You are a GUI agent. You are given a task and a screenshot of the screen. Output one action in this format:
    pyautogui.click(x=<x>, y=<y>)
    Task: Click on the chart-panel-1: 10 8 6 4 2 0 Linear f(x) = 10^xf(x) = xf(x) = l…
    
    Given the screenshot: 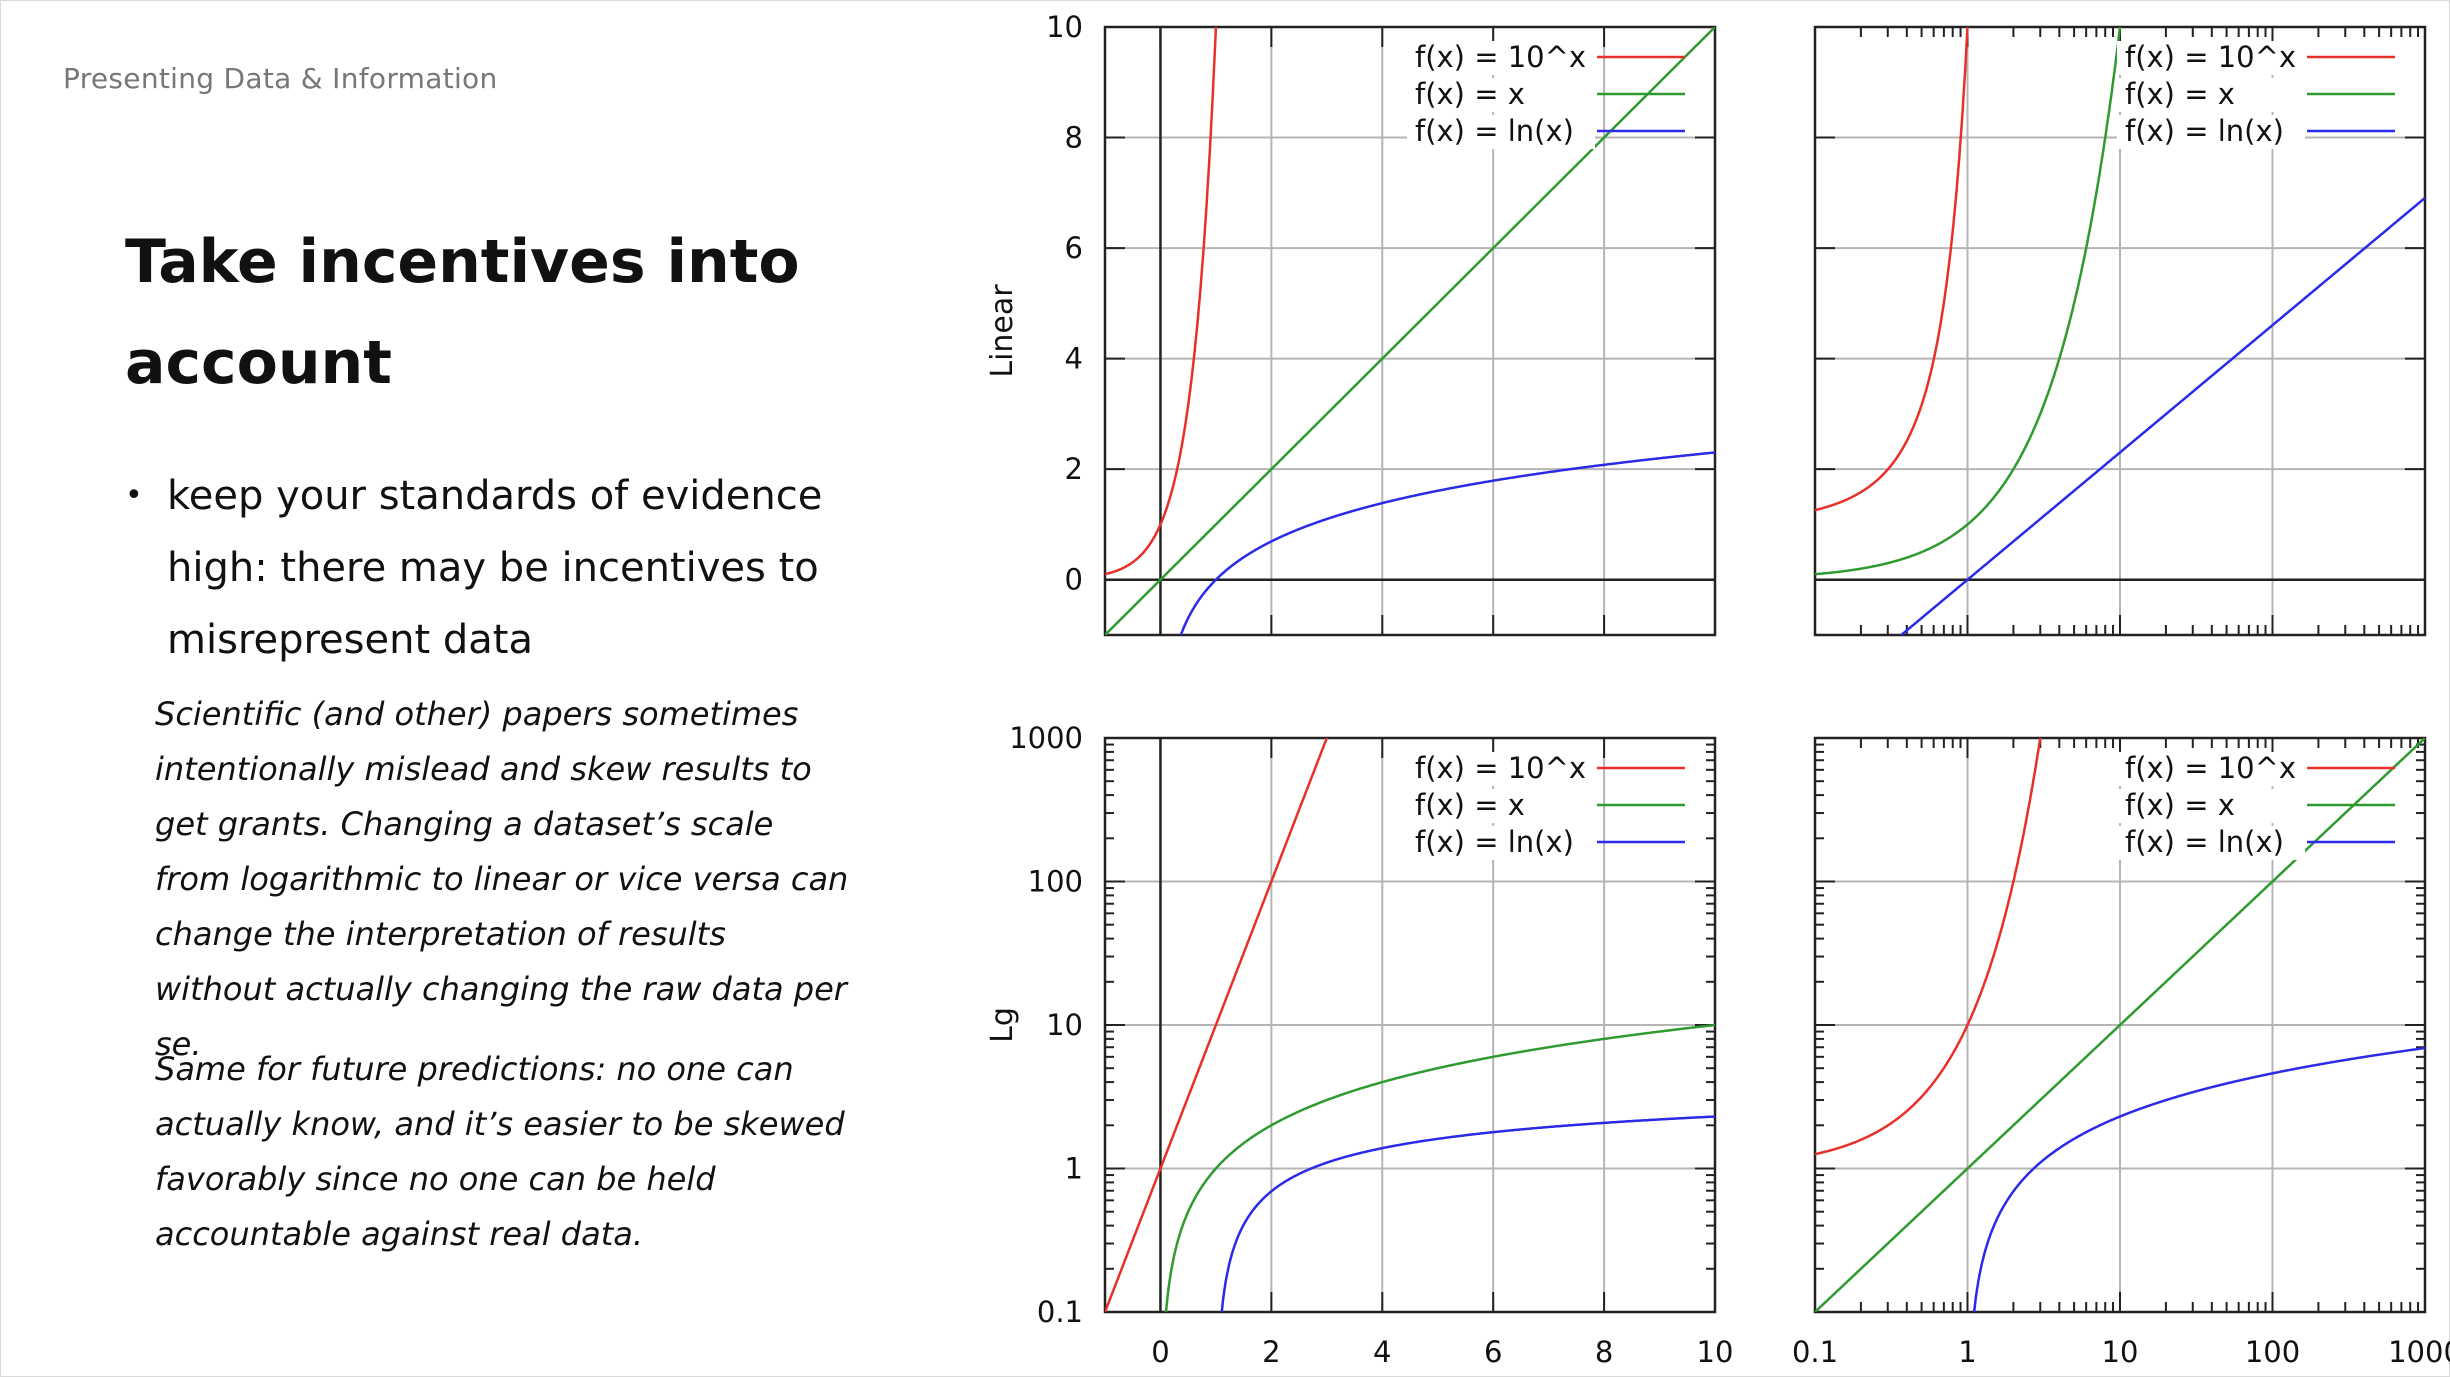 What is the action you would take?
    pyautogui.click(x=1351, y=323)
    